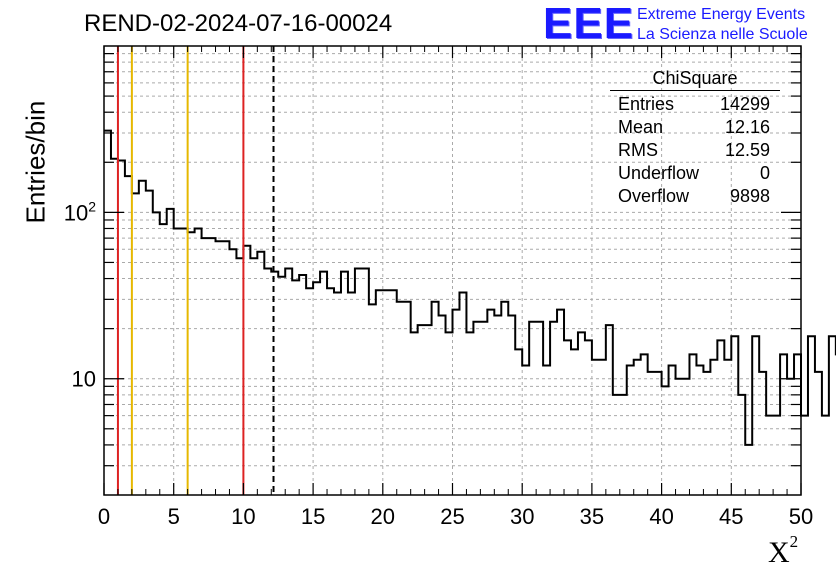 Image resolution: width=836 pixels, height=572 pixels. Describe the element at coordinates (749, 196) in the screenshot. I see `stats-value: 9898` at that location.